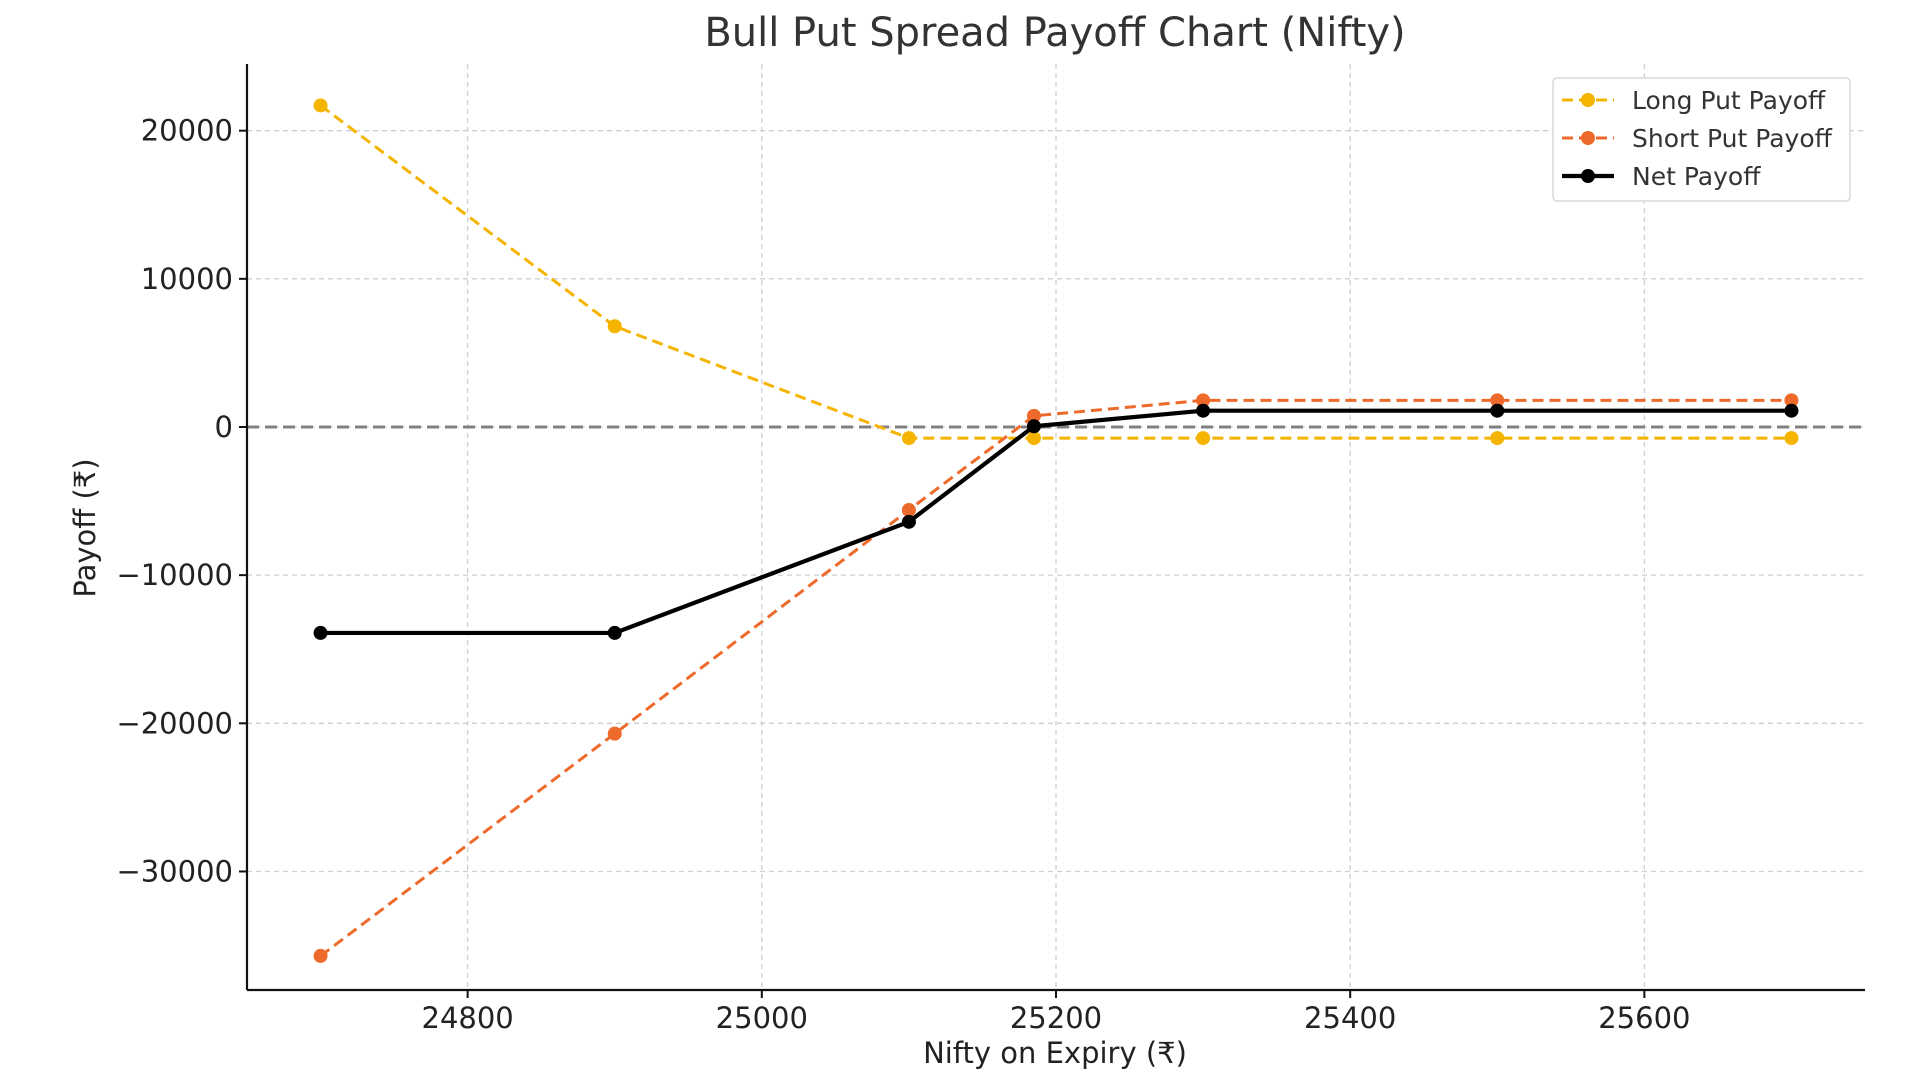  What do you see at coordinates (187, 131) in the screenshot?
I see `y-tick-label: 20000` at bounding box center [187, 131].